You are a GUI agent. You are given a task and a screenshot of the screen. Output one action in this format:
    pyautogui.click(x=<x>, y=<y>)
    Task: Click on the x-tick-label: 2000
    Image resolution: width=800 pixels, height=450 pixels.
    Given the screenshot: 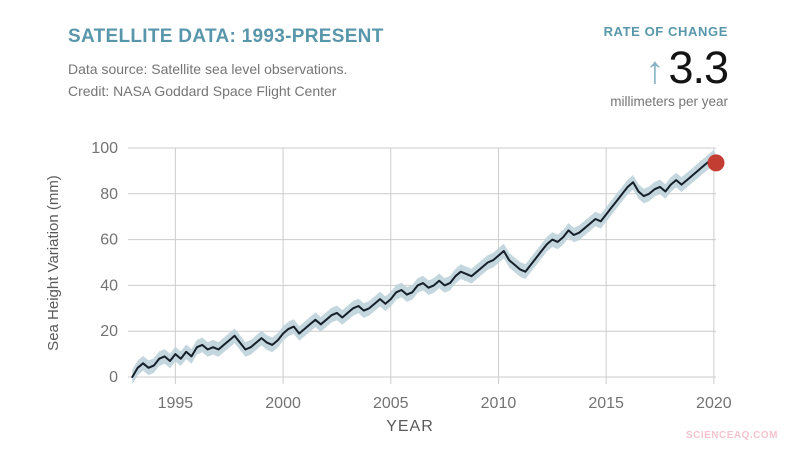 What is the action you would take?
    pyautogui.click(x=283, y=403)
    